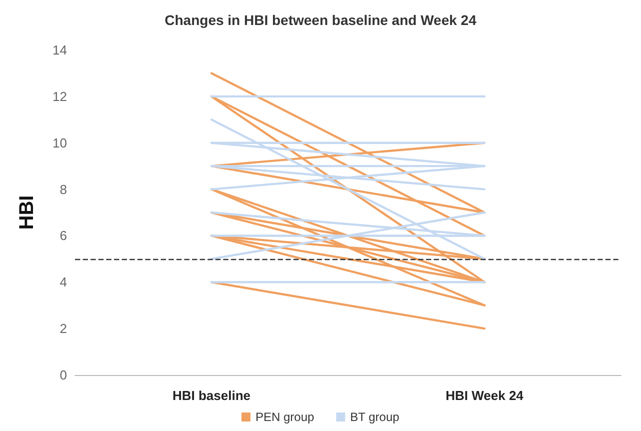 The width and height of the screenshot is (641, 431). What do you see at coordinates (27, 212) in the screenshot?
I see `y-axis-title: HBI` at bounding box center [27, 212].